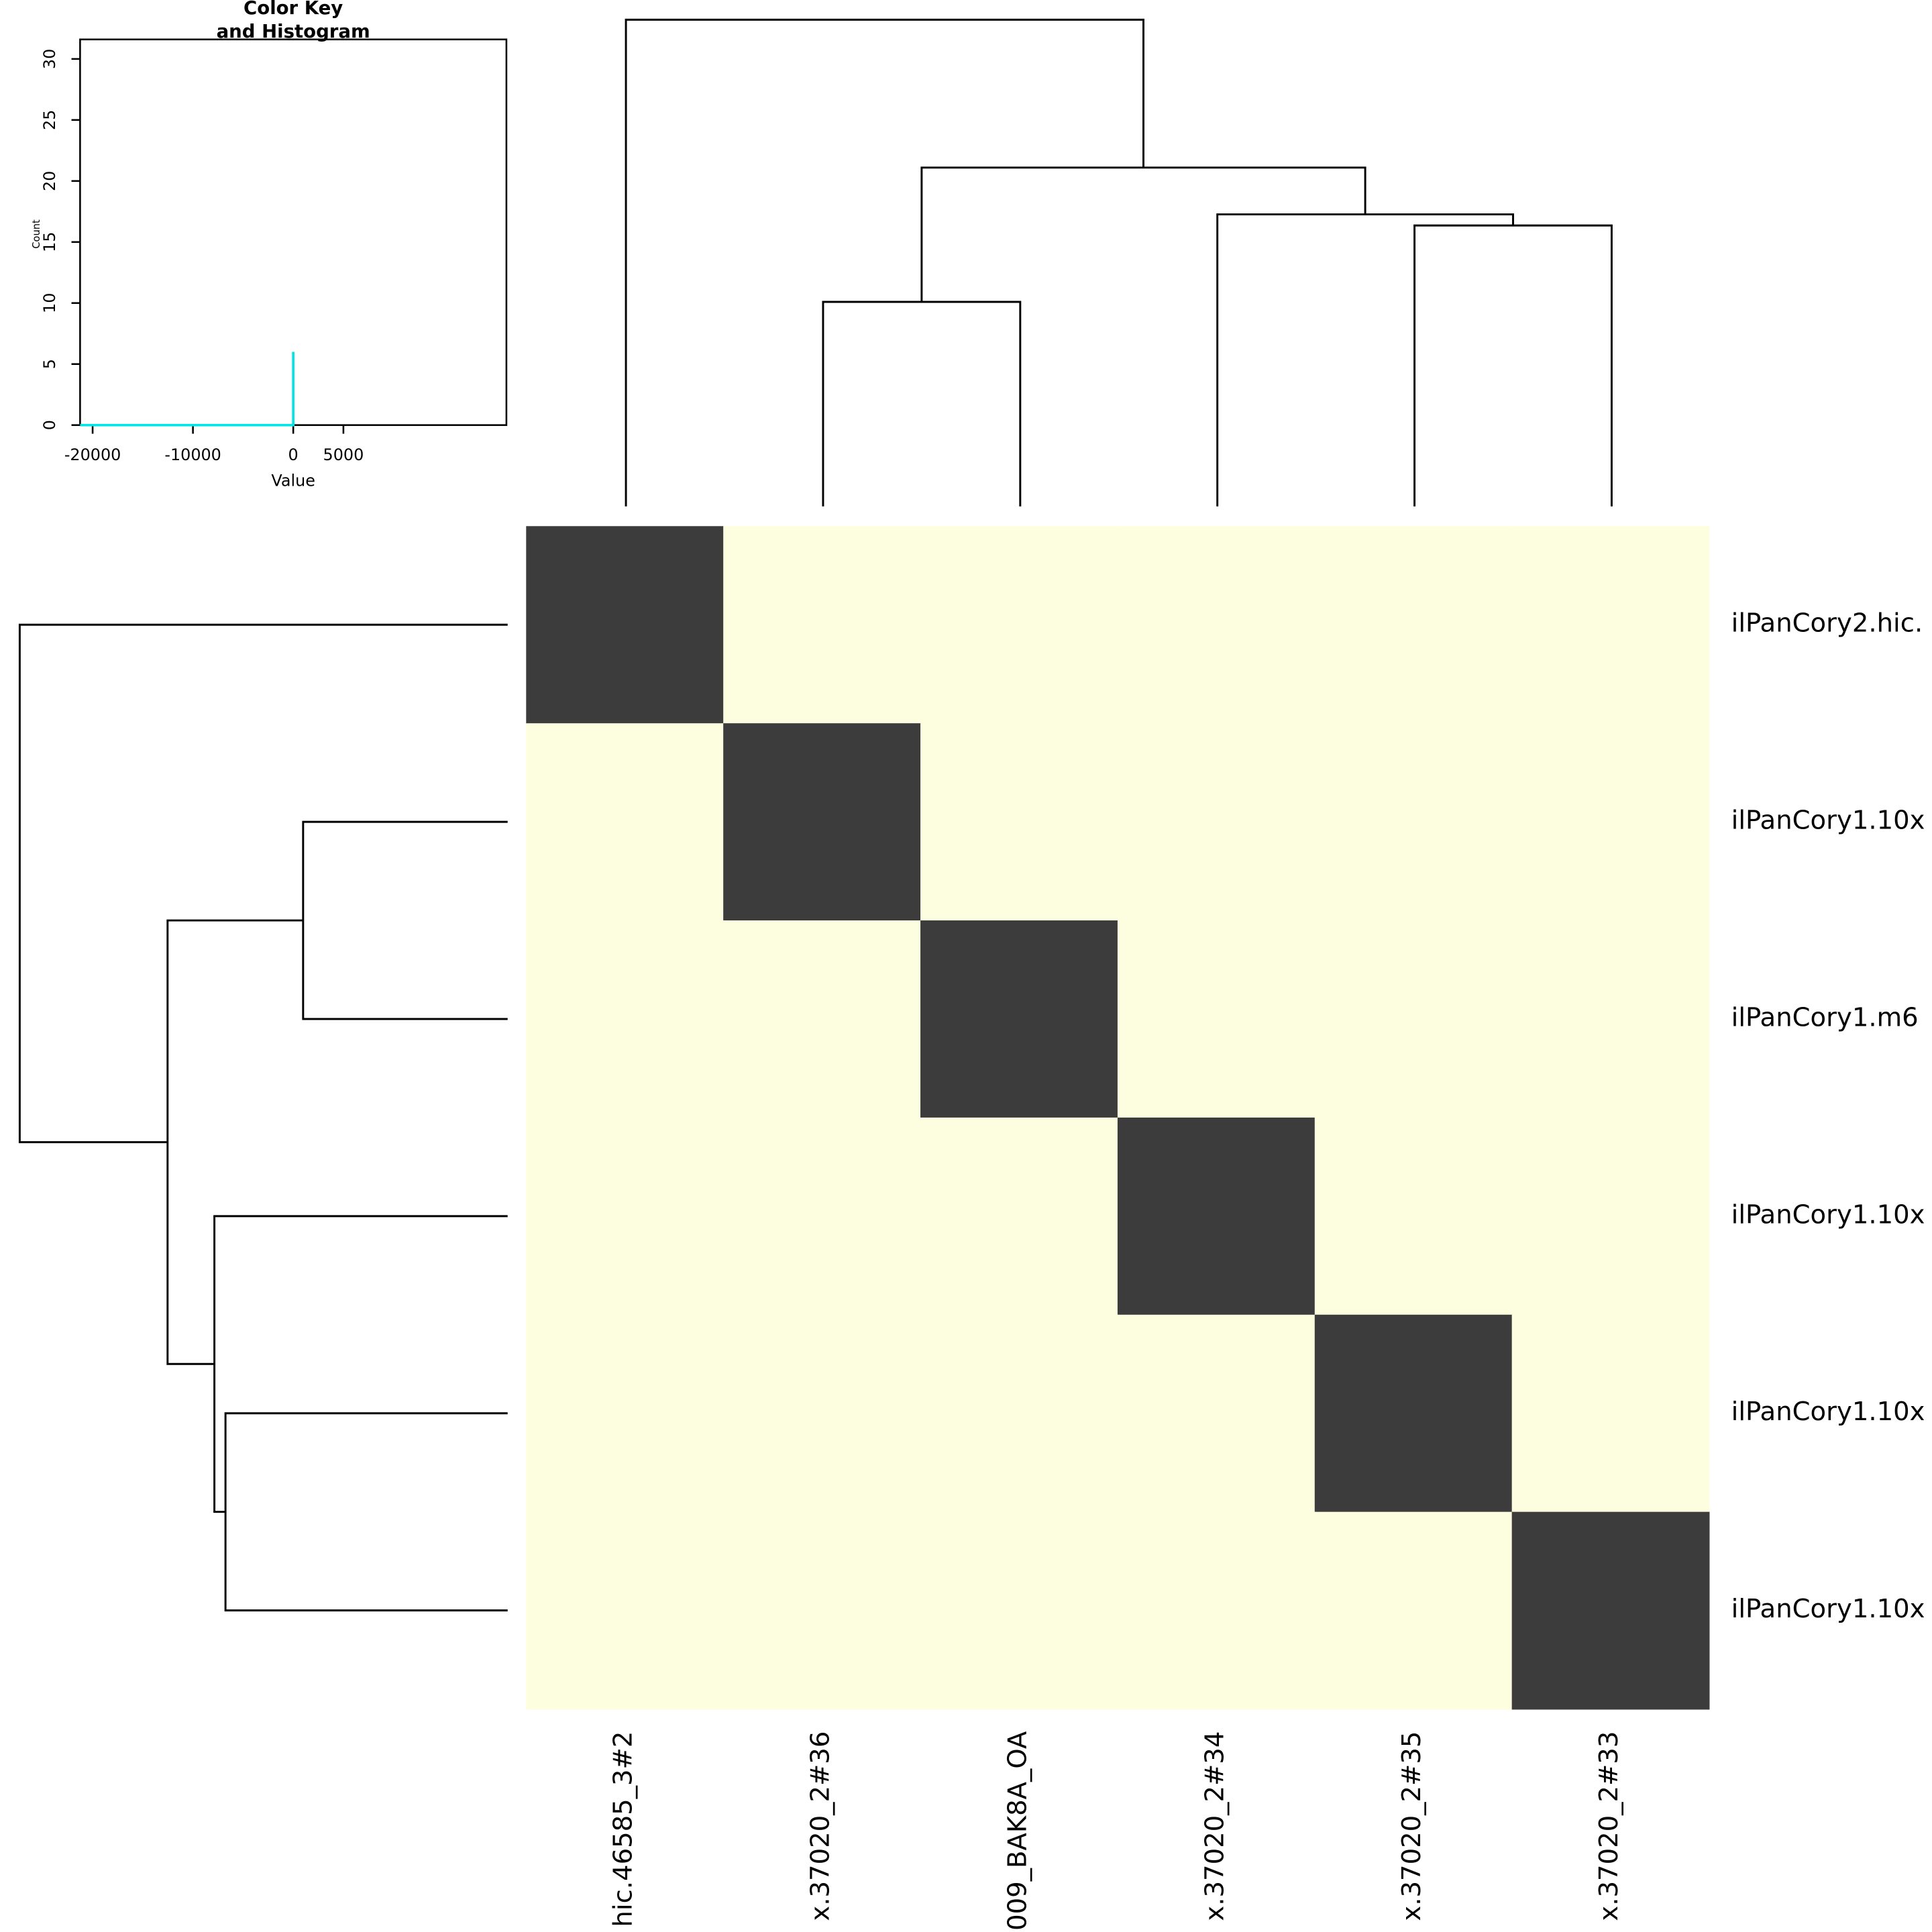  I want to click on histogram-title: Color Key, so click(293, 9).